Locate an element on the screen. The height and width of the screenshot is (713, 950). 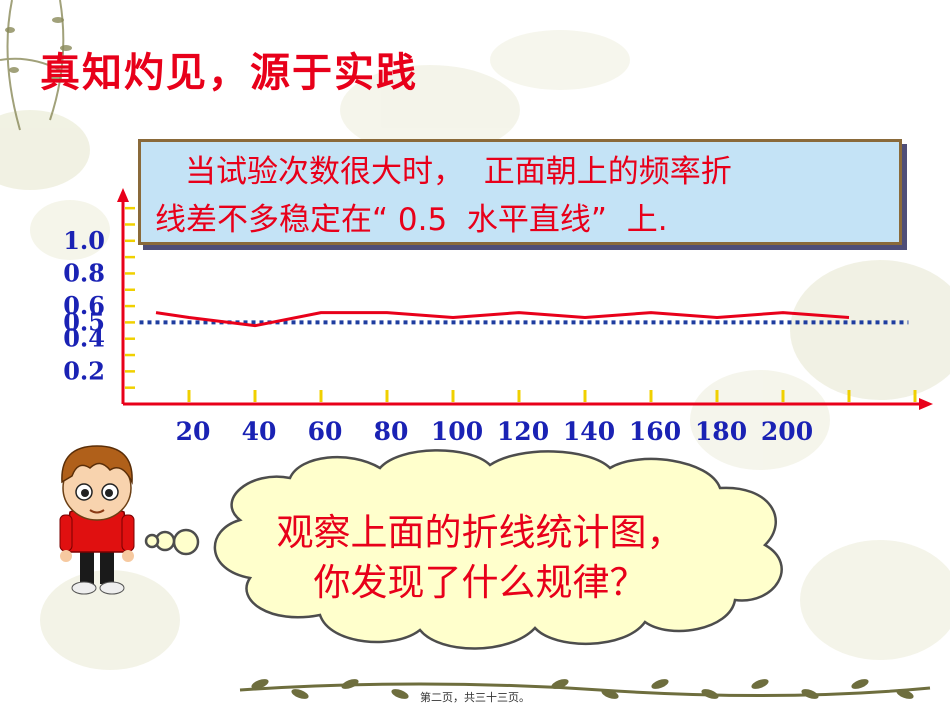
question-line: 观察上面的折线统计图， is located at coordinates (480, 532).